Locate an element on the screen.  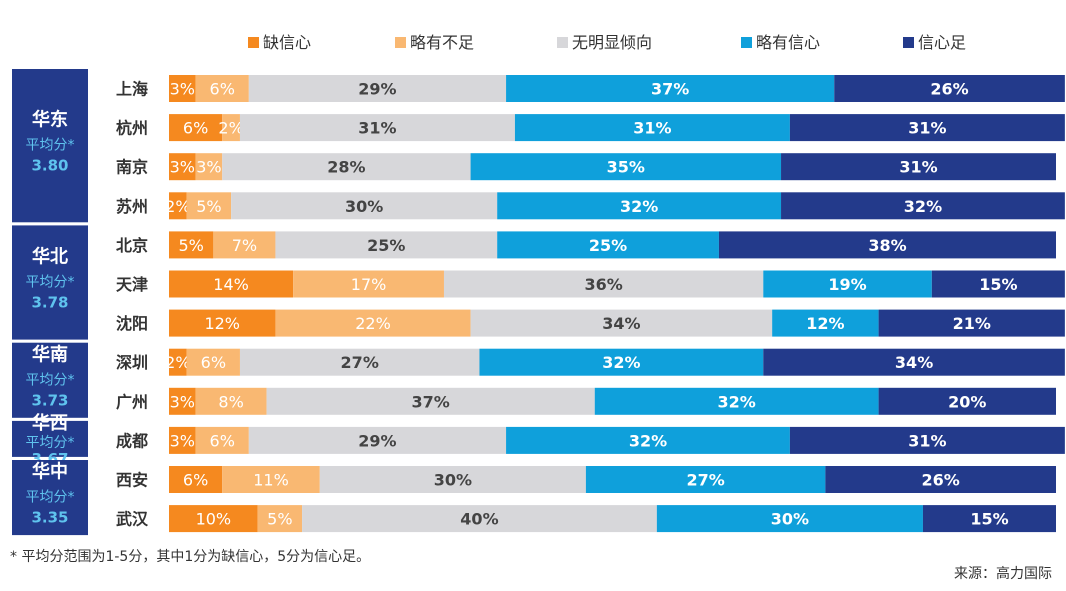
data-label-r12-s2: 5% is located at coordinates (279, 519).